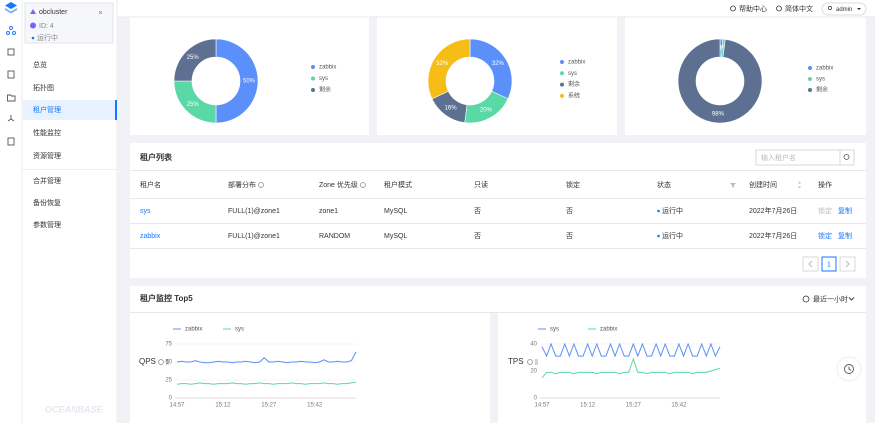 This screenshot has width=875, height=423. What do you see at coordinates (47, 202) in the screenshot?
I see `menu-item: 备份恢复` at bounding box center [47, 202].